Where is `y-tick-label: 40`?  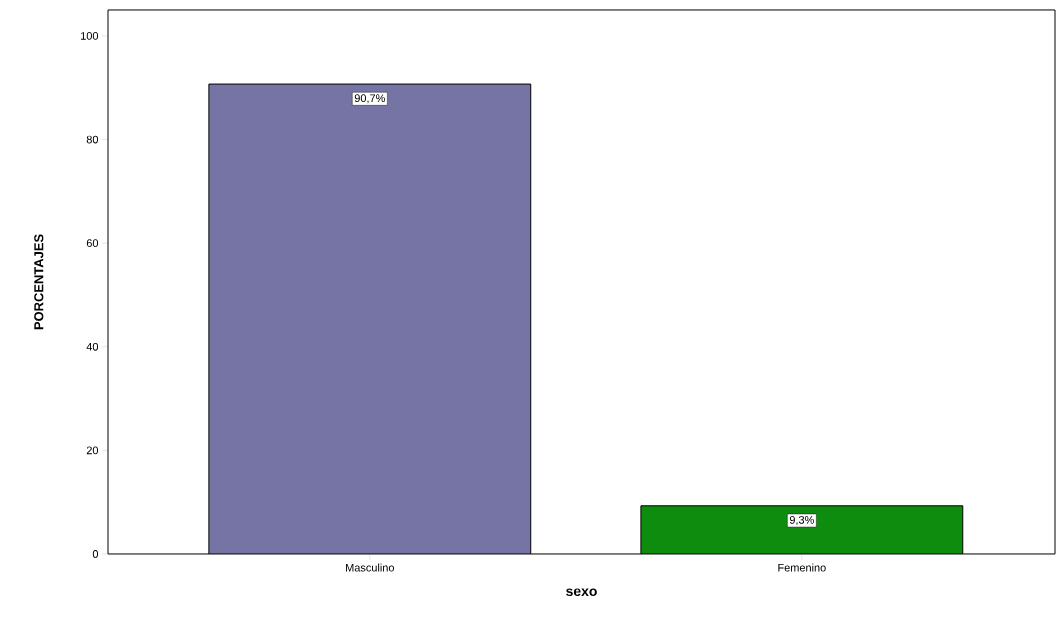 y-tick-label: 40 is located at coordinates (92, 346).